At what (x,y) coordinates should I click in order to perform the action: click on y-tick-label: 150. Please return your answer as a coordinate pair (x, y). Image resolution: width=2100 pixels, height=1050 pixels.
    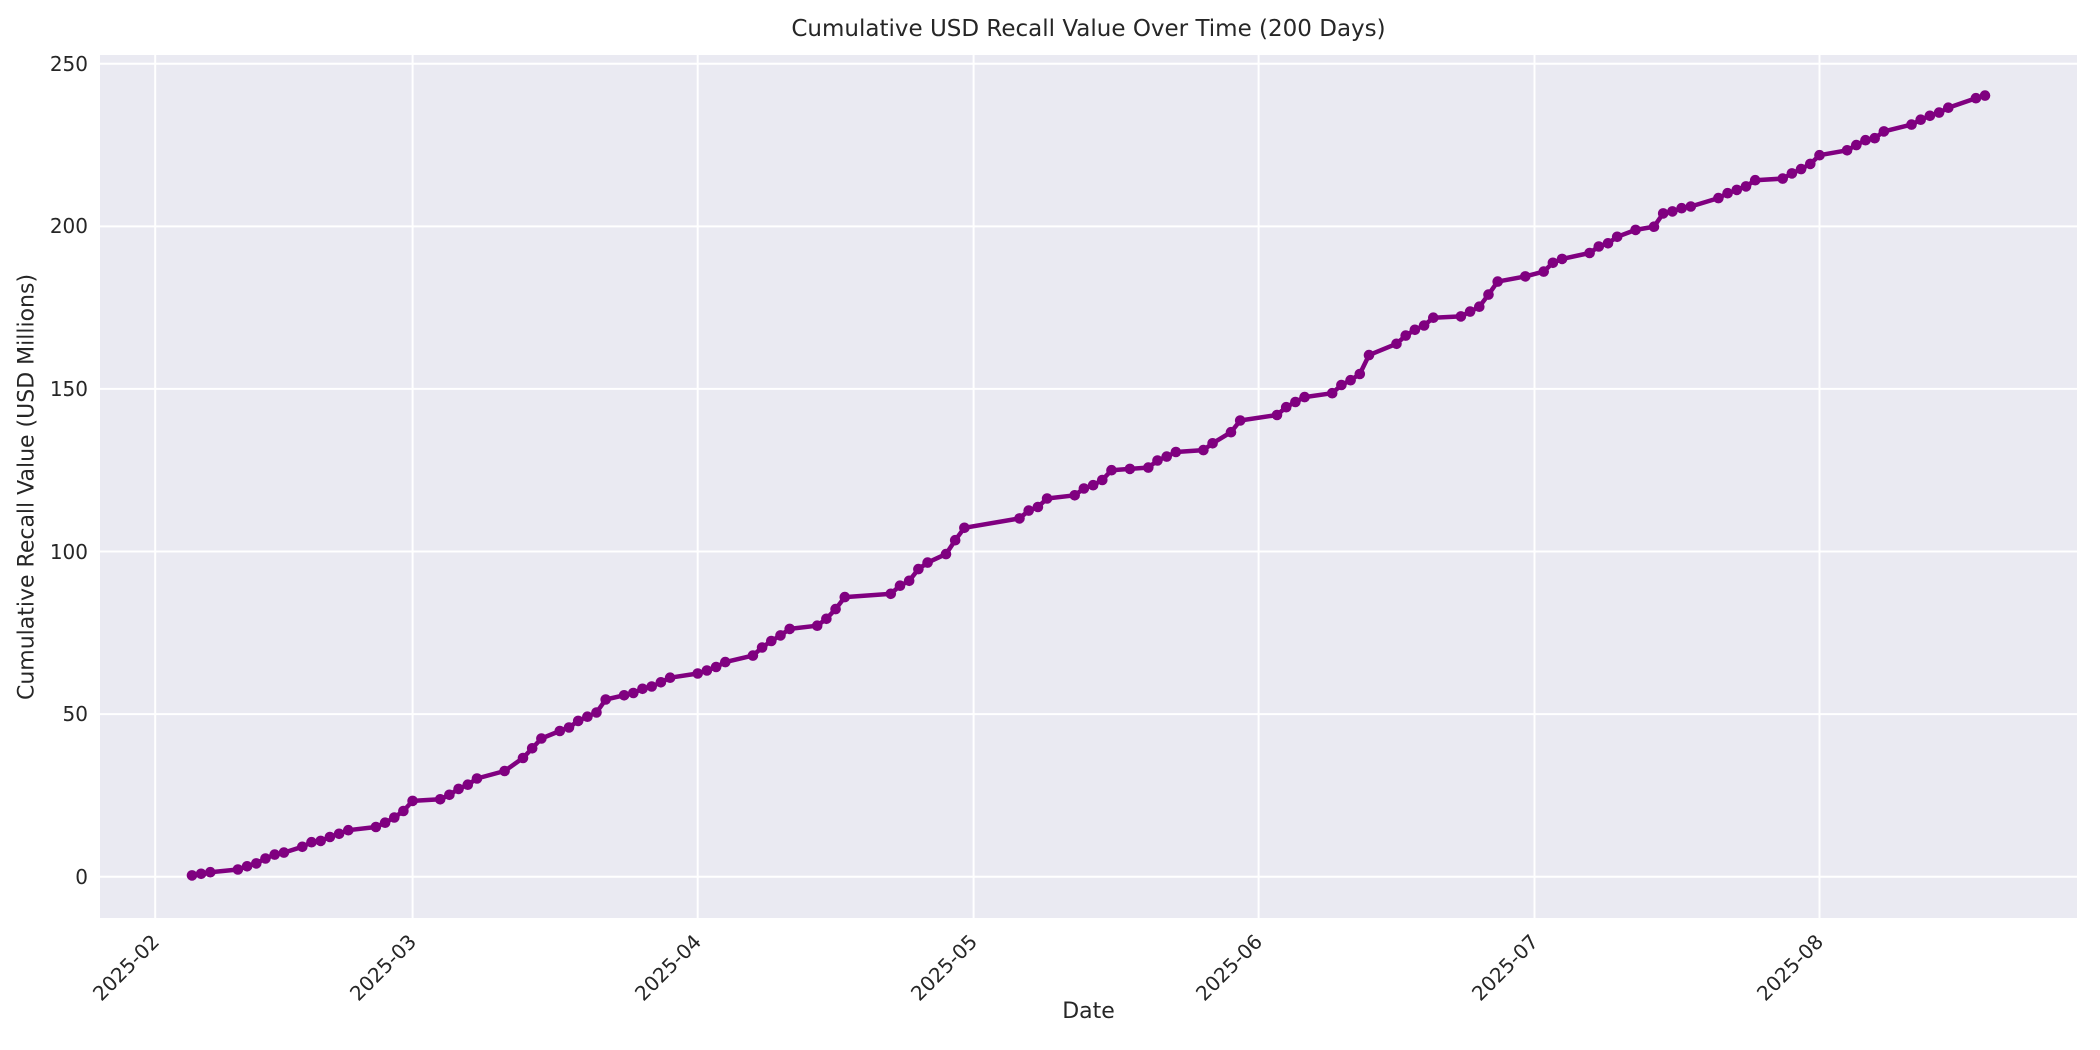
    Looking at the image, I should click on (68, 388).